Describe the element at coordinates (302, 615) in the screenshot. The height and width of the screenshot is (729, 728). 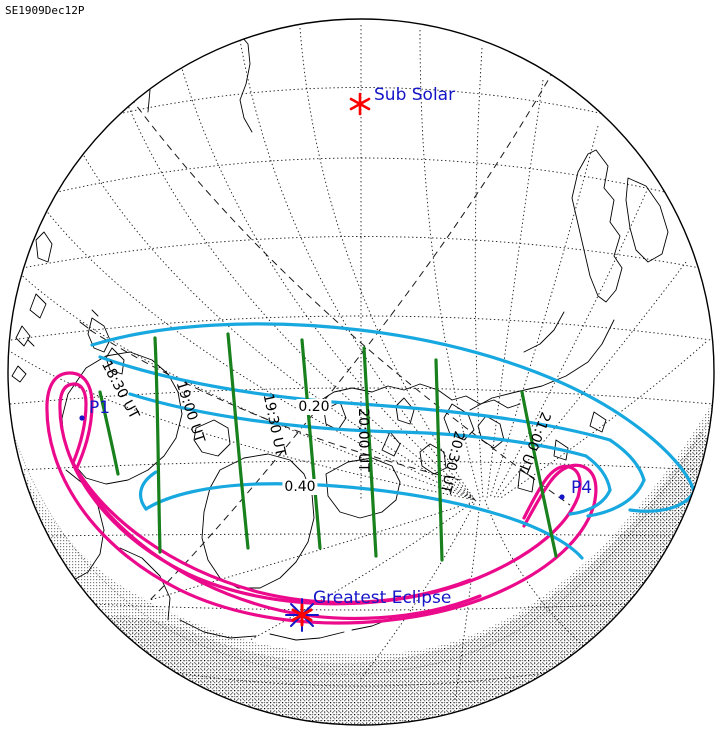
I see `greatest-eclipse-marker` at that location.